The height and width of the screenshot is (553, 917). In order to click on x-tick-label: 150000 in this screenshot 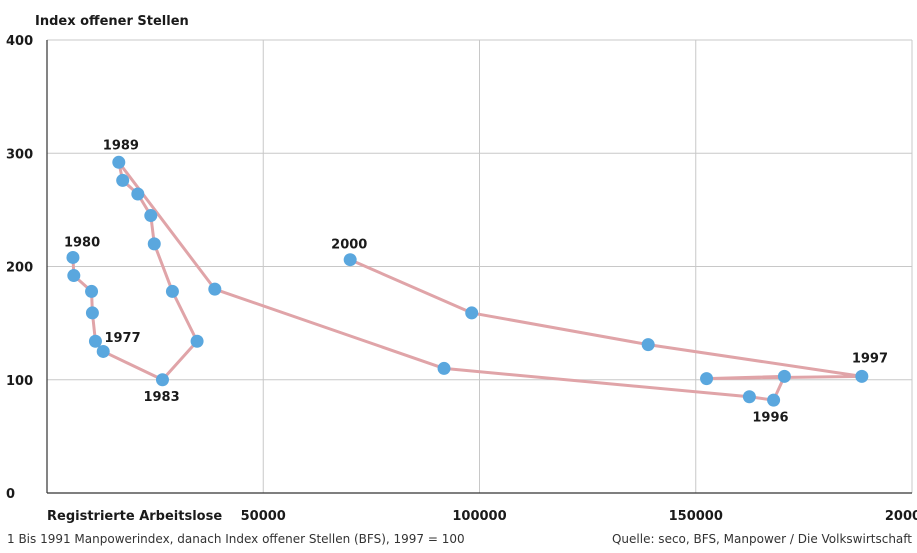, I will do `click(696, 516)`.